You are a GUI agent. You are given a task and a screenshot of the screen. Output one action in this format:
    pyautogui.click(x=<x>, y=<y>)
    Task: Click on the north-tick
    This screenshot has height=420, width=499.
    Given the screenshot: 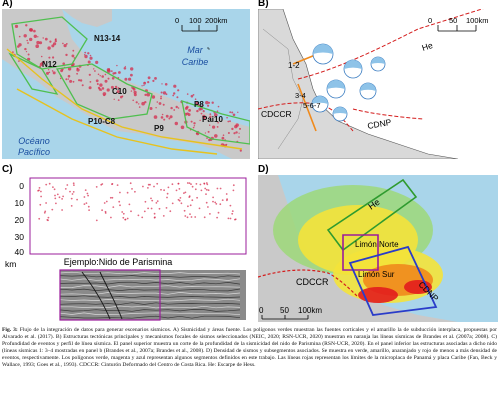 What is the action you would take?
    pyautogui.click(x=208, y=48)
    